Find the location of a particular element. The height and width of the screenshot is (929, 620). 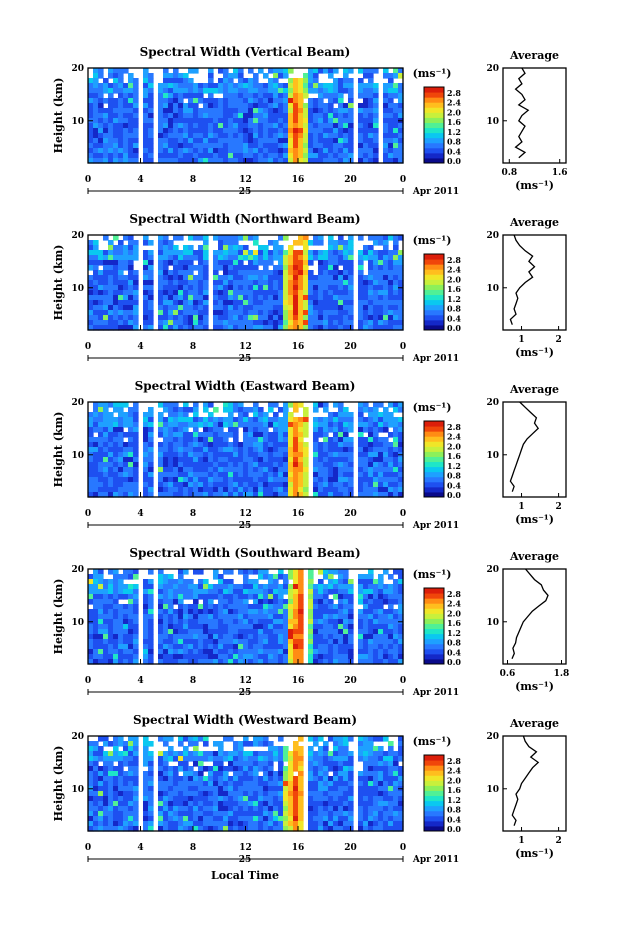

y-tick-label: 10 is located at coordinates (77, 122).